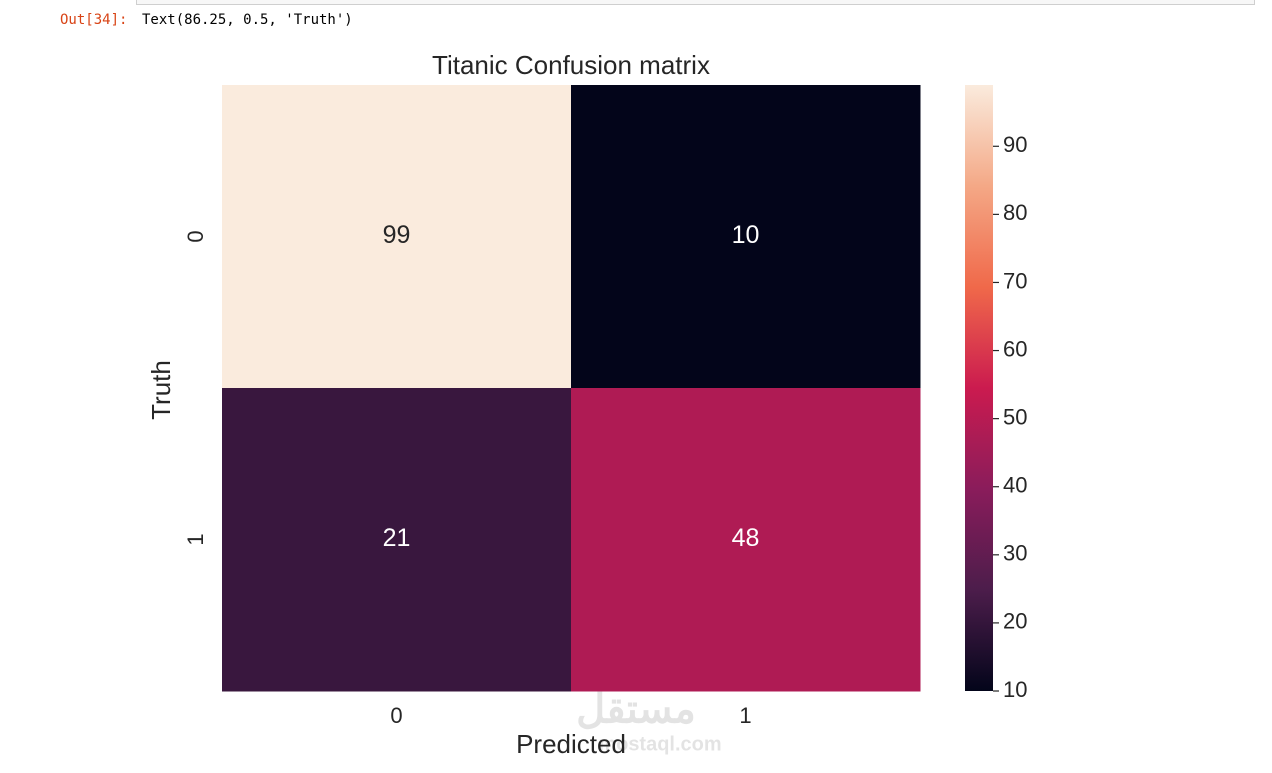  I want to click on cell-label: 99, so click(397, 235).